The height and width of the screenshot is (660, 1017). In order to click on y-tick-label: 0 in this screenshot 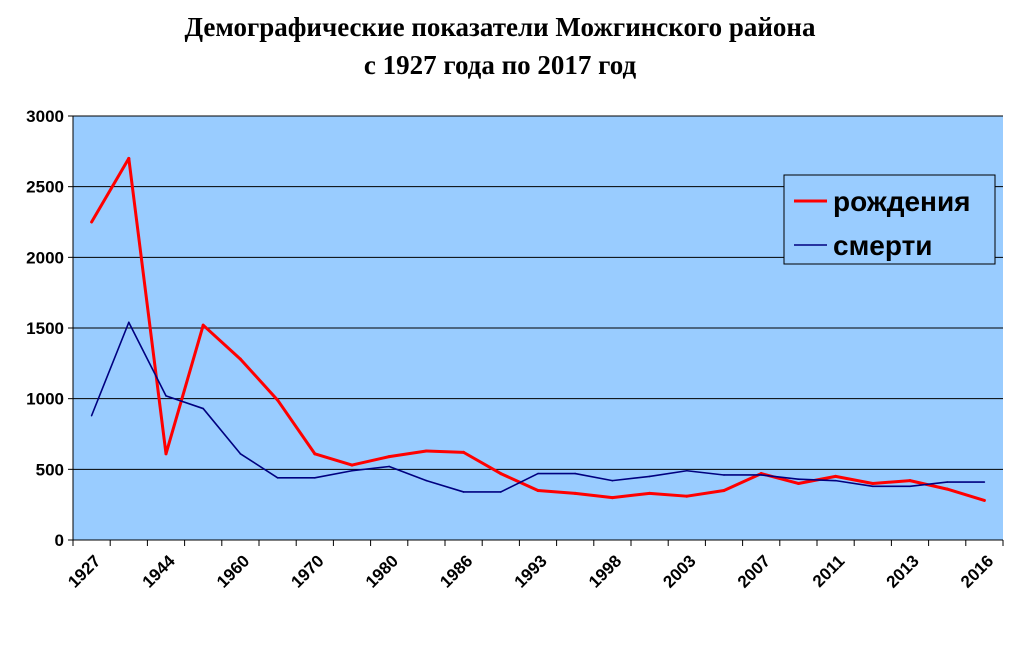, I will do `click(59, 540)`.